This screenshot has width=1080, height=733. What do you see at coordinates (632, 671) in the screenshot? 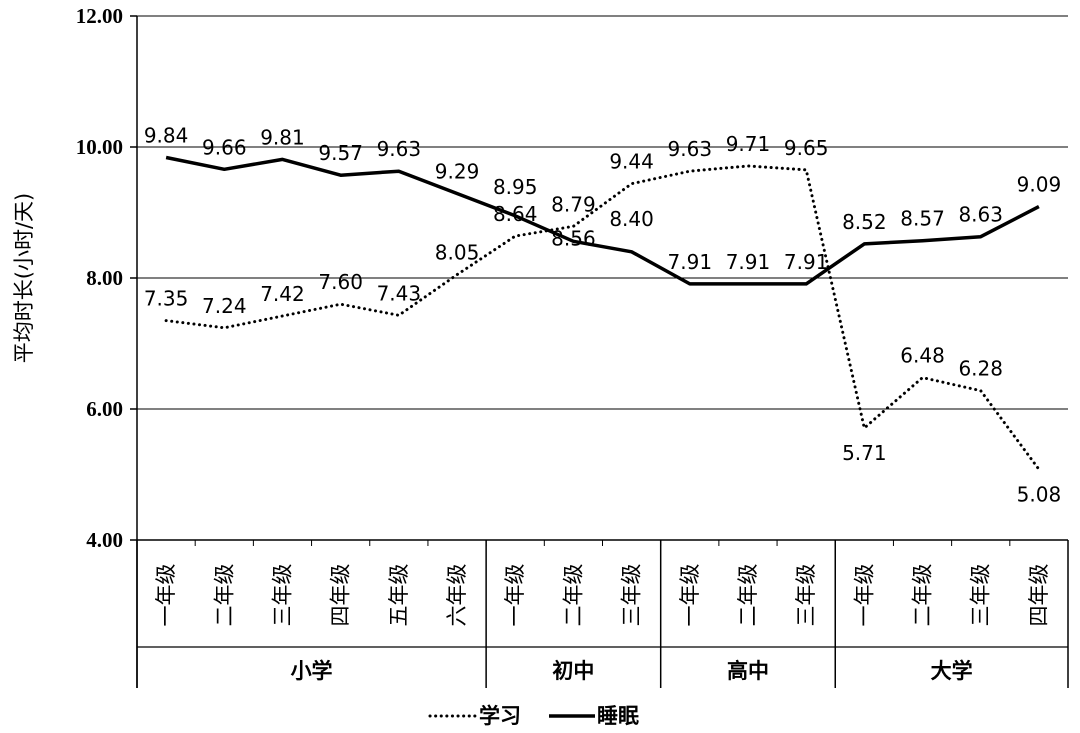
I see `x-group-labels: 小学 初中 高中 大学` at bounding box center [632, 671].